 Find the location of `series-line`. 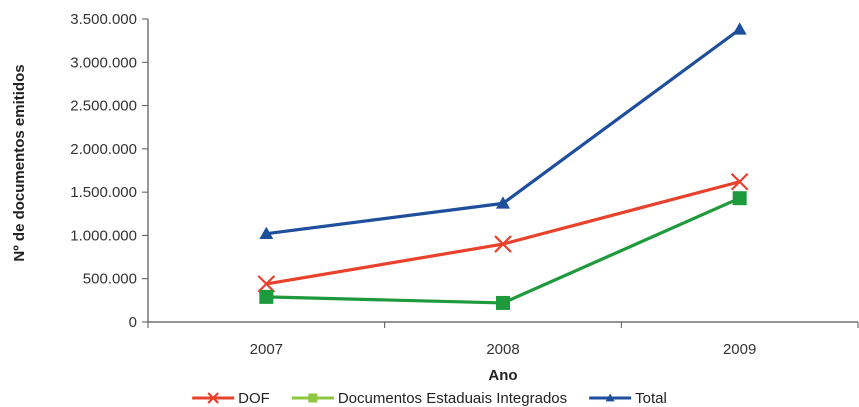

series-line is located at coordinates (503, 250).